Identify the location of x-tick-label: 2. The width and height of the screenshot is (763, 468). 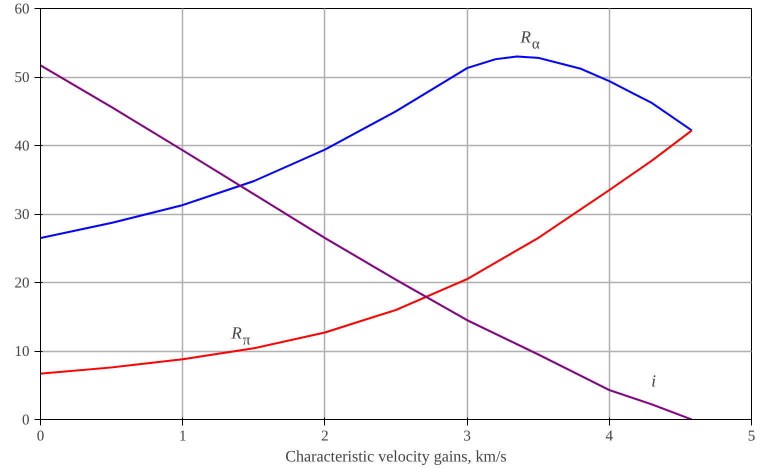
(325, 436).